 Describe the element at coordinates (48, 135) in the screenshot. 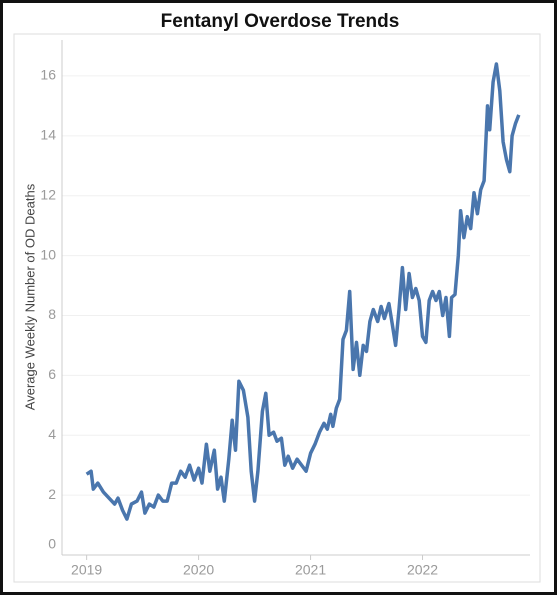

I see `y-tick-label: 14` at that location.